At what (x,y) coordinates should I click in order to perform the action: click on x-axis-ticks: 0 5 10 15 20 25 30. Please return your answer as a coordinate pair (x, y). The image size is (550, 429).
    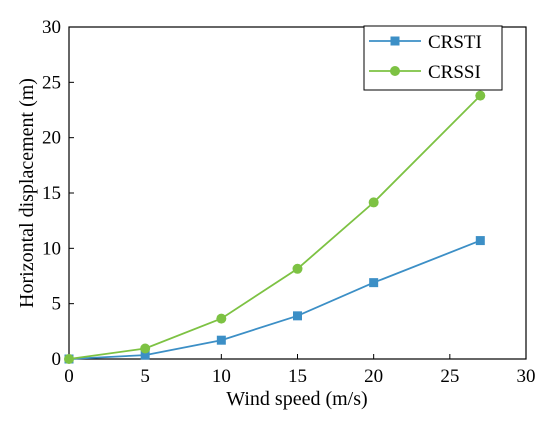
    Looking at the image, I should click on (300, 370).